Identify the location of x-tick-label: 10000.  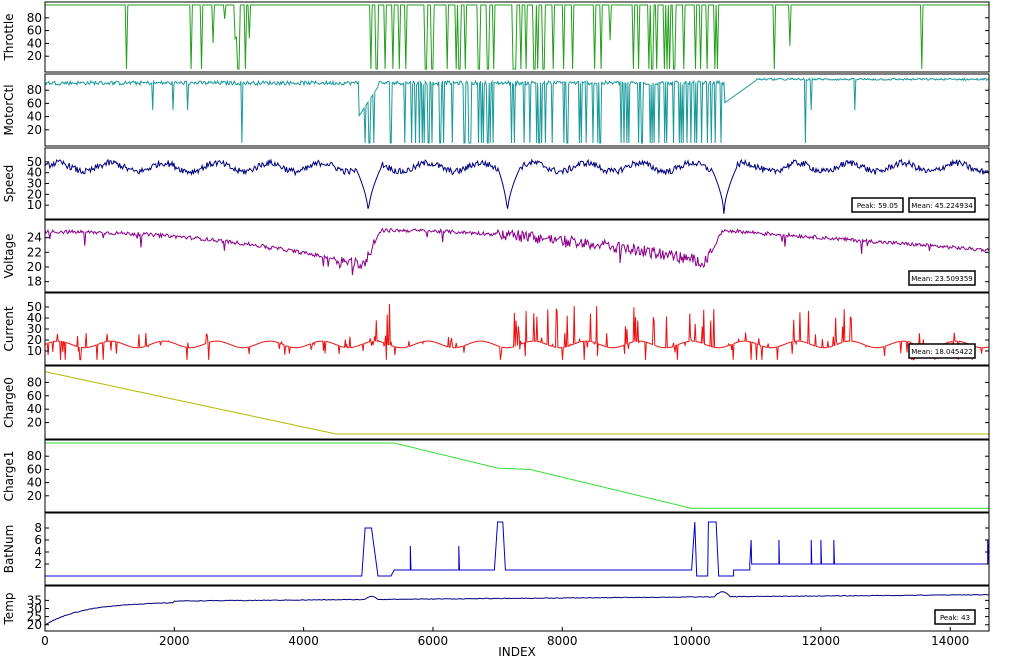
(691, 641).